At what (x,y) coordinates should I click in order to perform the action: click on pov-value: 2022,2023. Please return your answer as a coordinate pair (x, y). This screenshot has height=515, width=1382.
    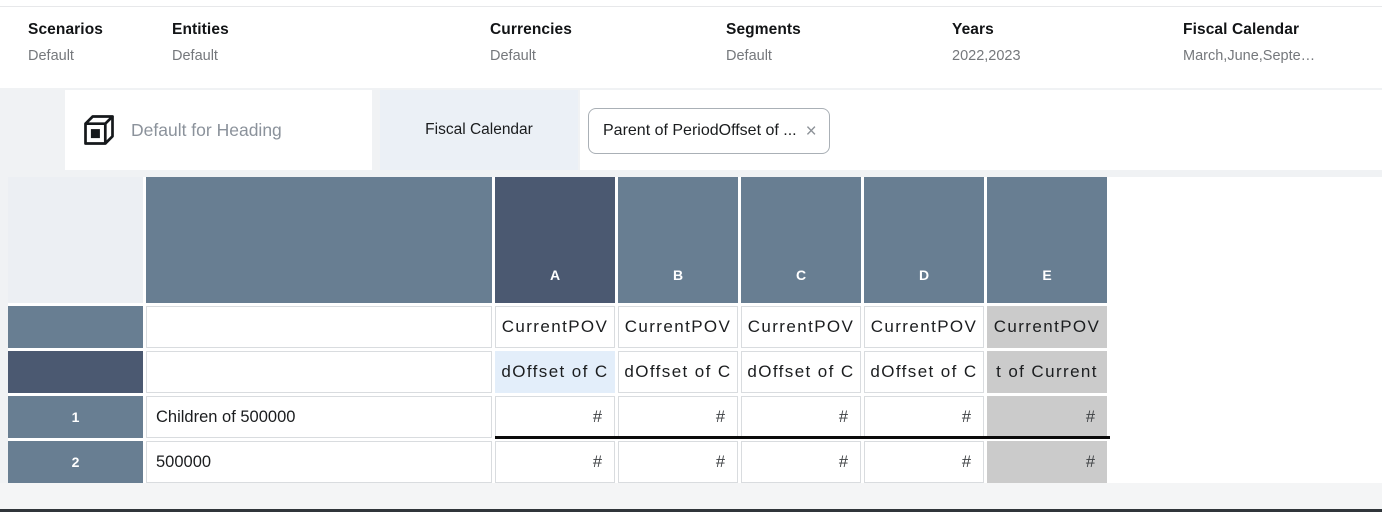
    Looking at the image, I should click on (986, 56).